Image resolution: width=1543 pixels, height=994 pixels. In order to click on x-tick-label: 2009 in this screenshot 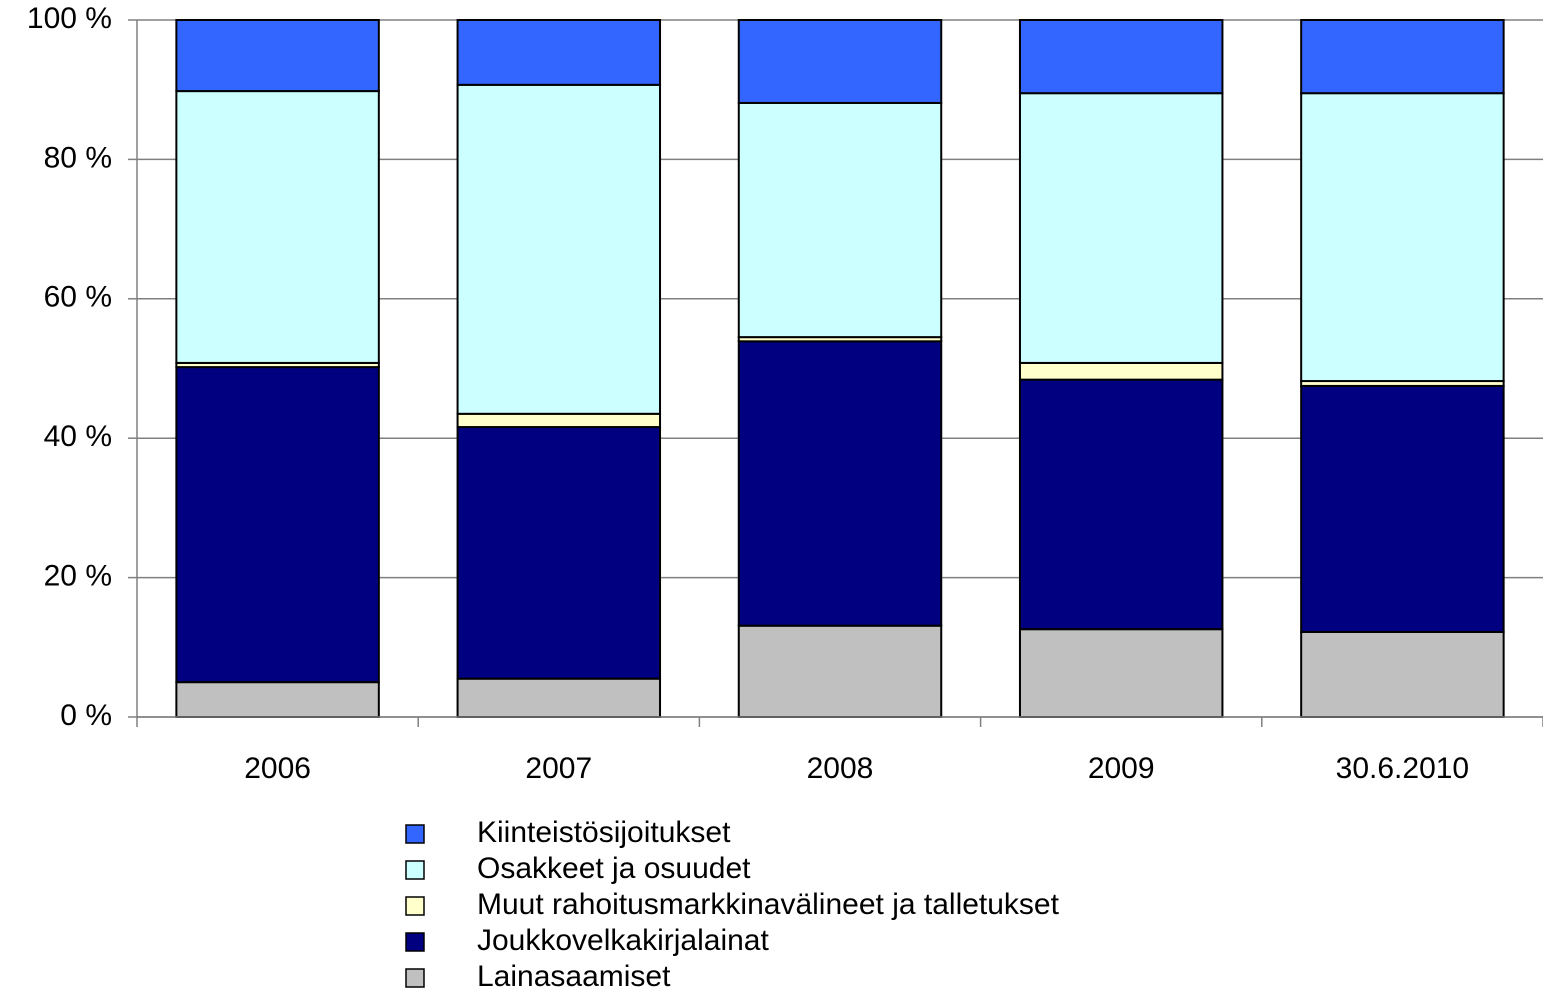, I will do `click(1121, 768)`.